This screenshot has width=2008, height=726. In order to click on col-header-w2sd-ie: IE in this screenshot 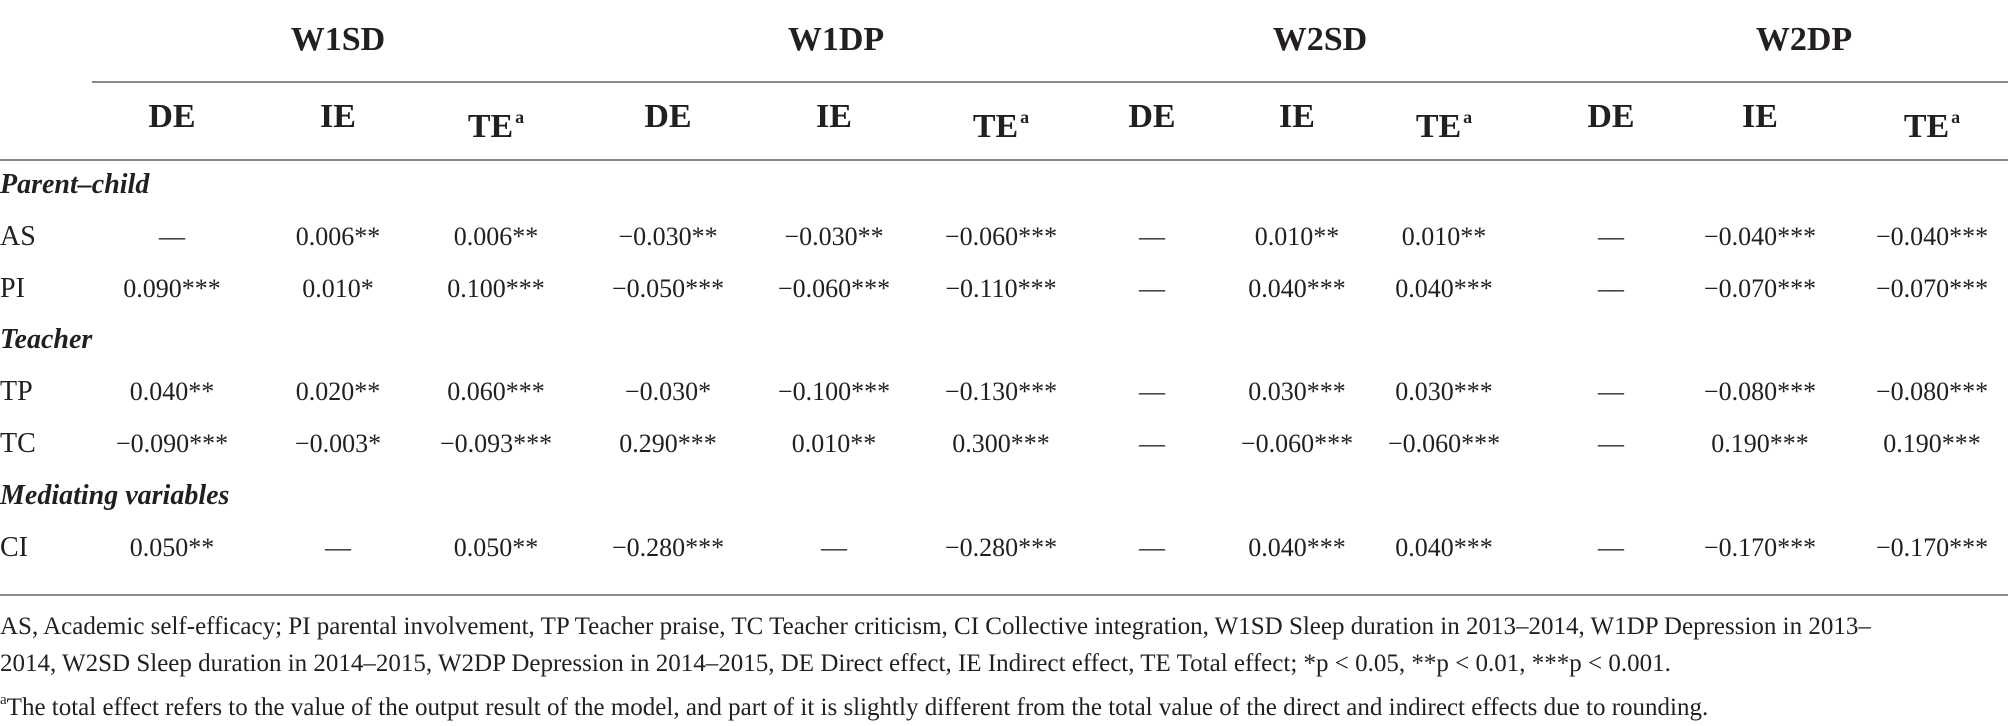, I will do `click(1297, 116)`.